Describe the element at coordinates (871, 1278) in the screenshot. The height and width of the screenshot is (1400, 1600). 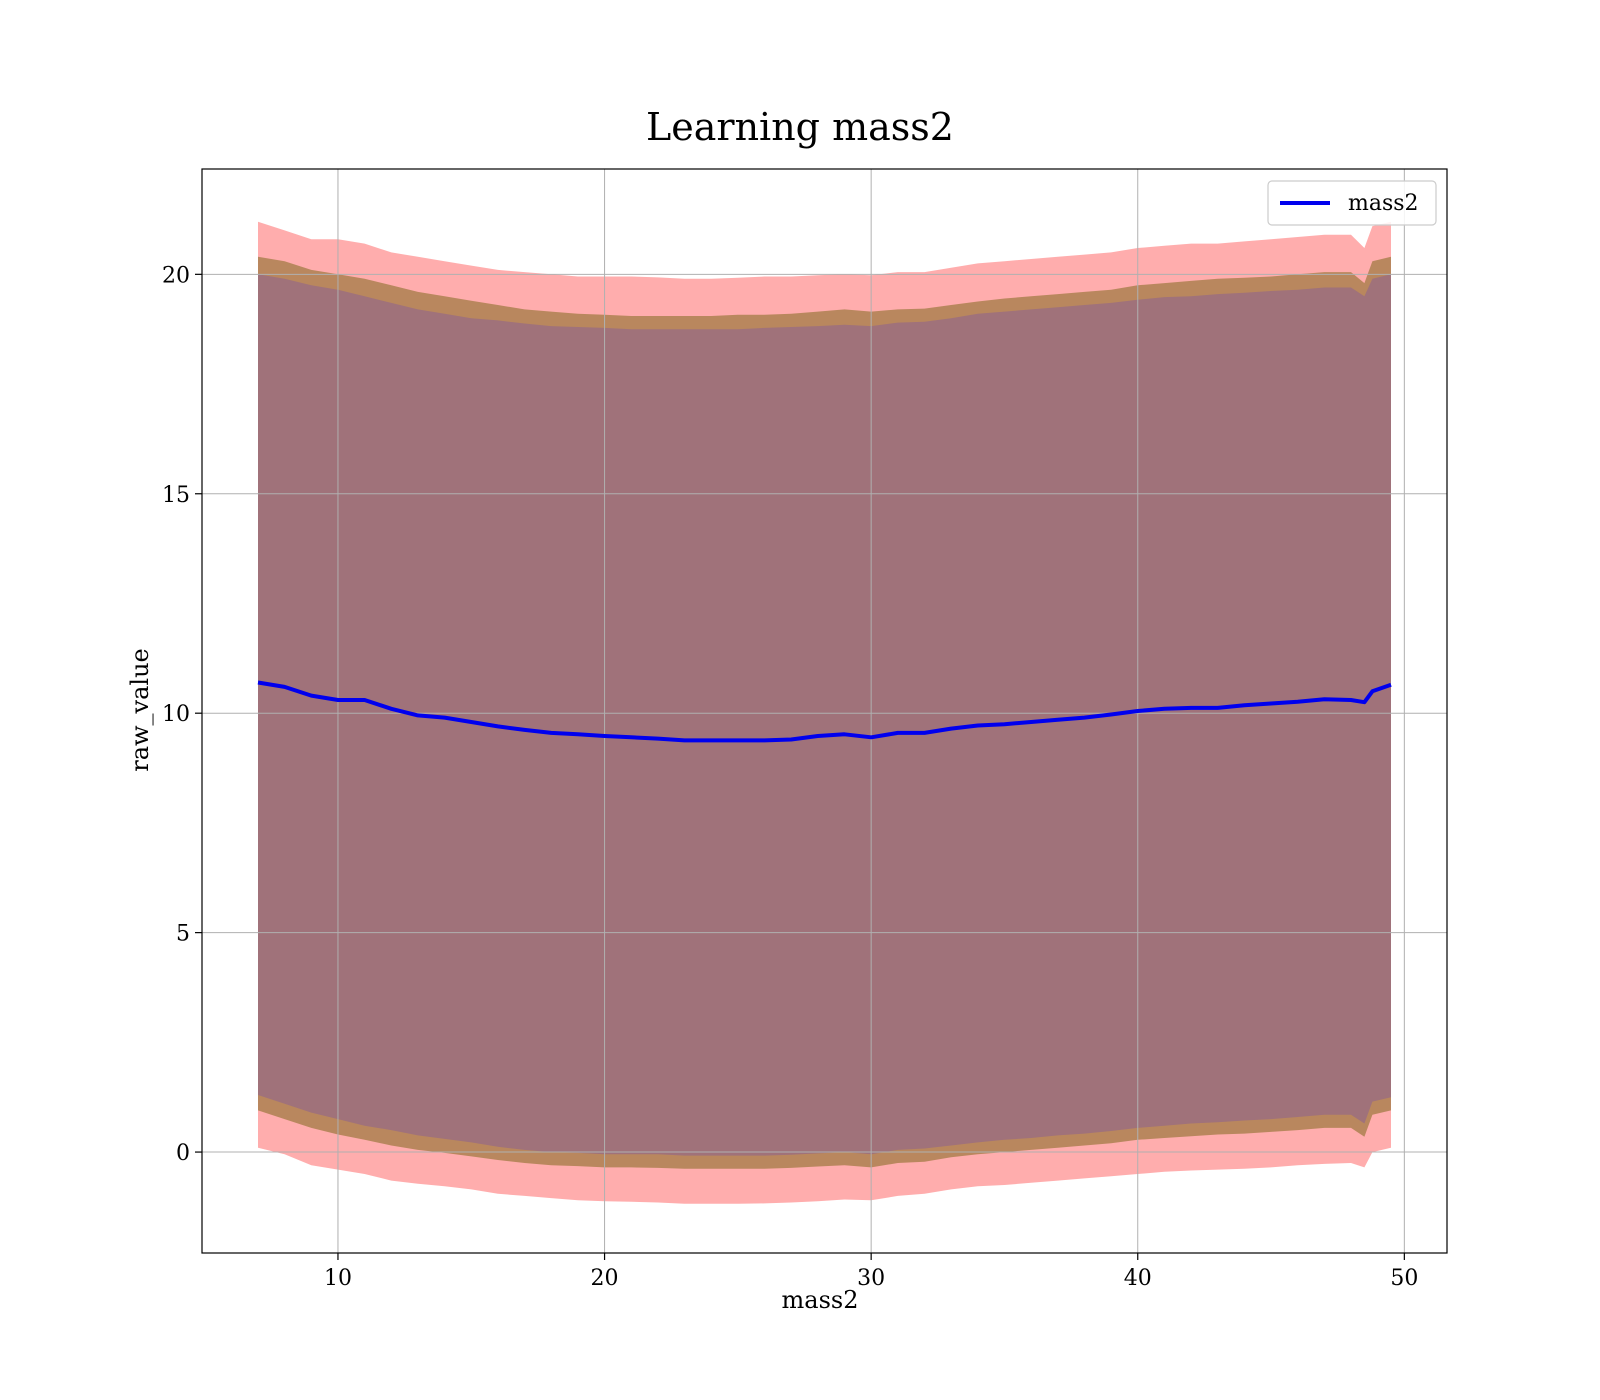
I see `x-tick-label: 30` at that location.